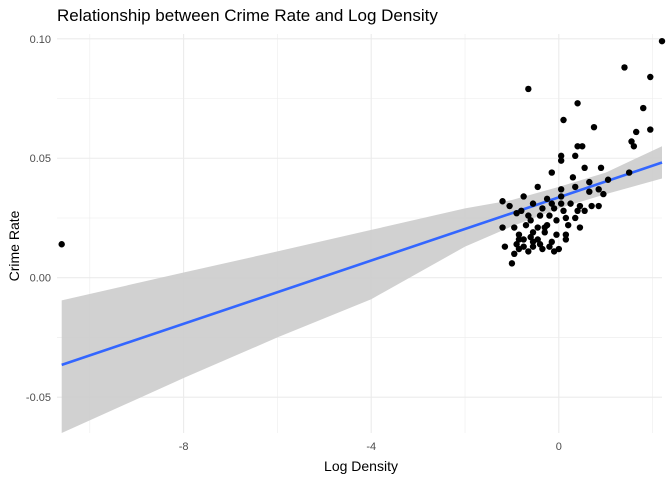 This screenshot has height=480, width=672. Describe the element at coordinates (40, 279) in the screenshot. I see `y-tick-label: 0.00` at that location.